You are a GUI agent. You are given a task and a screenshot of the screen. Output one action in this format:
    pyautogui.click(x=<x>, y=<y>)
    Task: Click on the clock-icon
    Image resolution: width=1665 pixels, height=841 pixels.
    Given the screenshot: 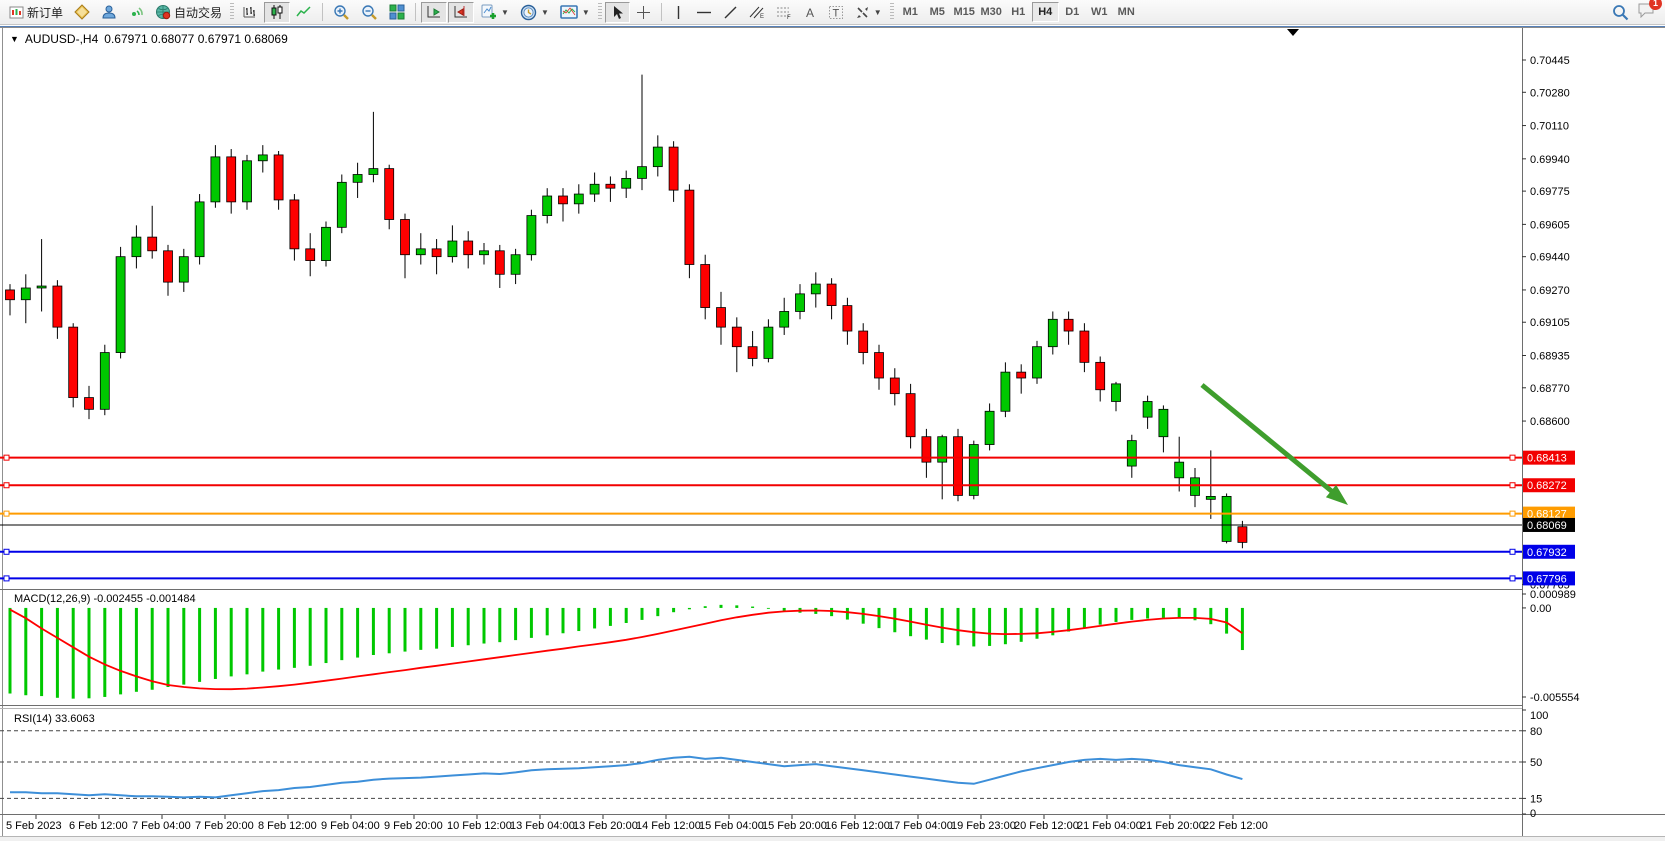 What is the action you would take?
    pyautogui.click(x=528, y=12)
    